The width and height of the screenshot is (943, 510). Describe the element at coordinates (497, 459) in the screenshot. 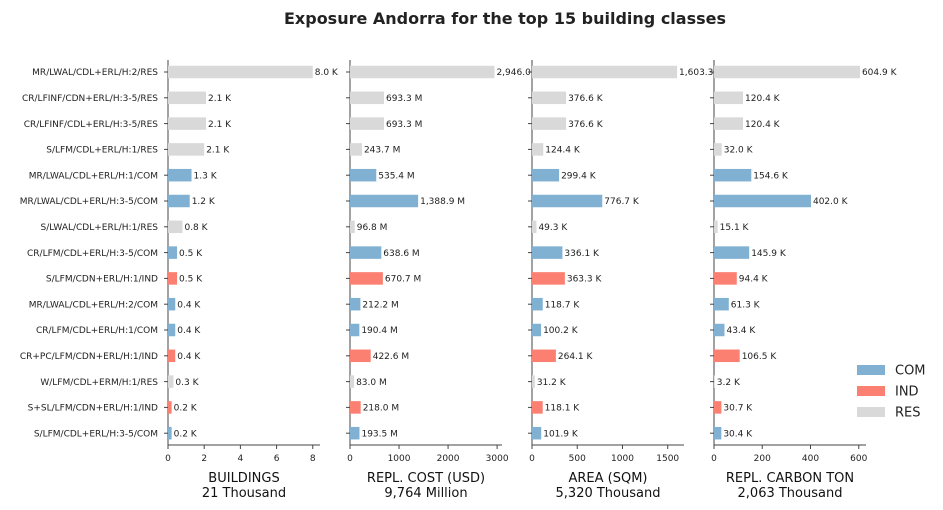

I see `x-tick-label: 3000` at that location.